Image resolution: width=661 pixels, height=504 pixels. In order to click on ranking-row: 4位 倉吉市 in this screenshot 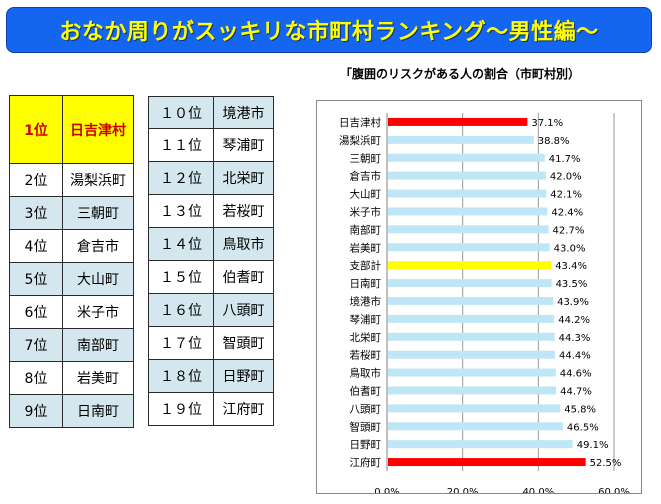, I will do `click(71, 246)`.